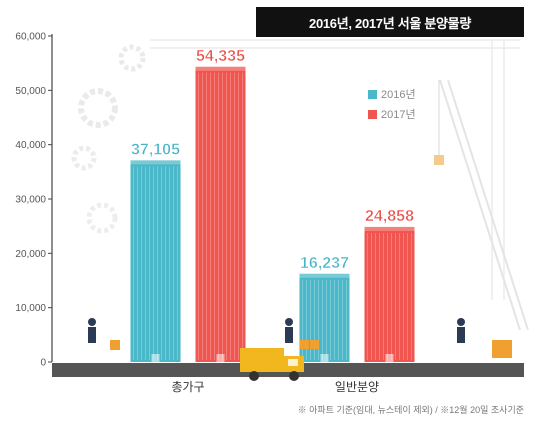 This screenshot has height=428, width=540. I want to click on y-tick-label: 30,000, so click(30, 200).